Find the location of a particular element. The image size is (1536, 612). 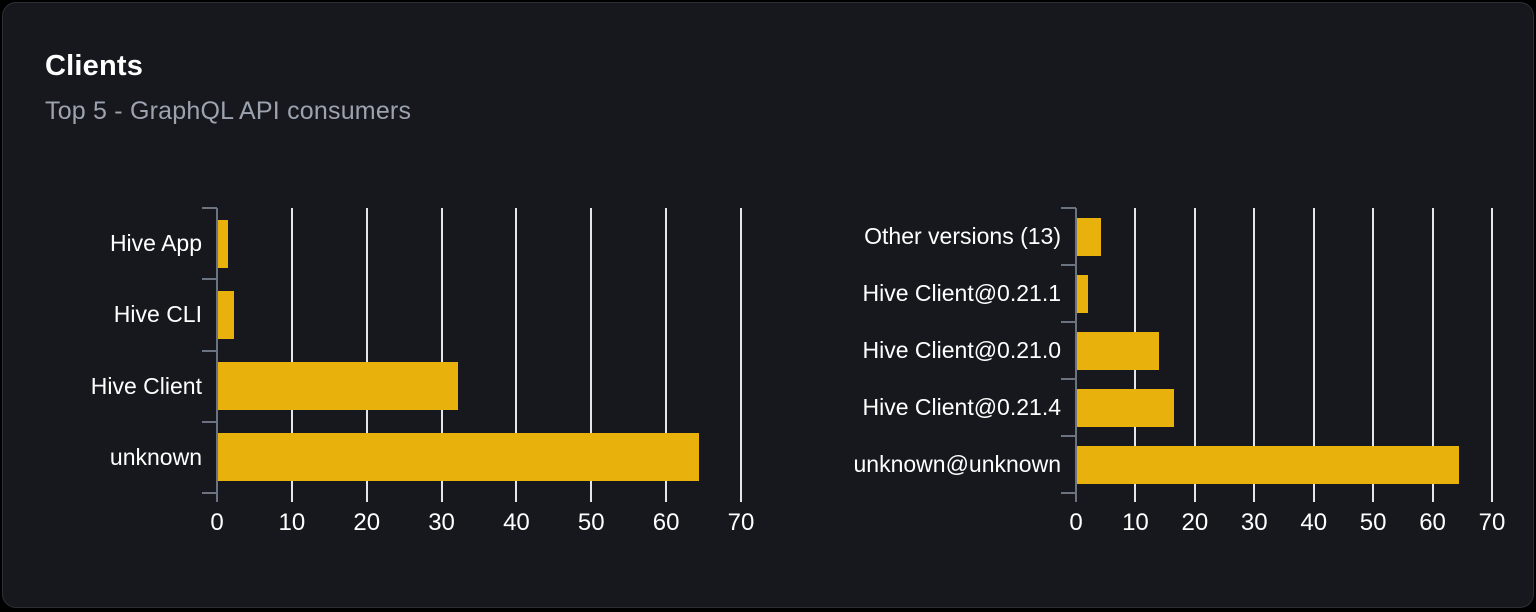

category-label: Hive Client@0.21.4 is located at coordinates (962, 407).